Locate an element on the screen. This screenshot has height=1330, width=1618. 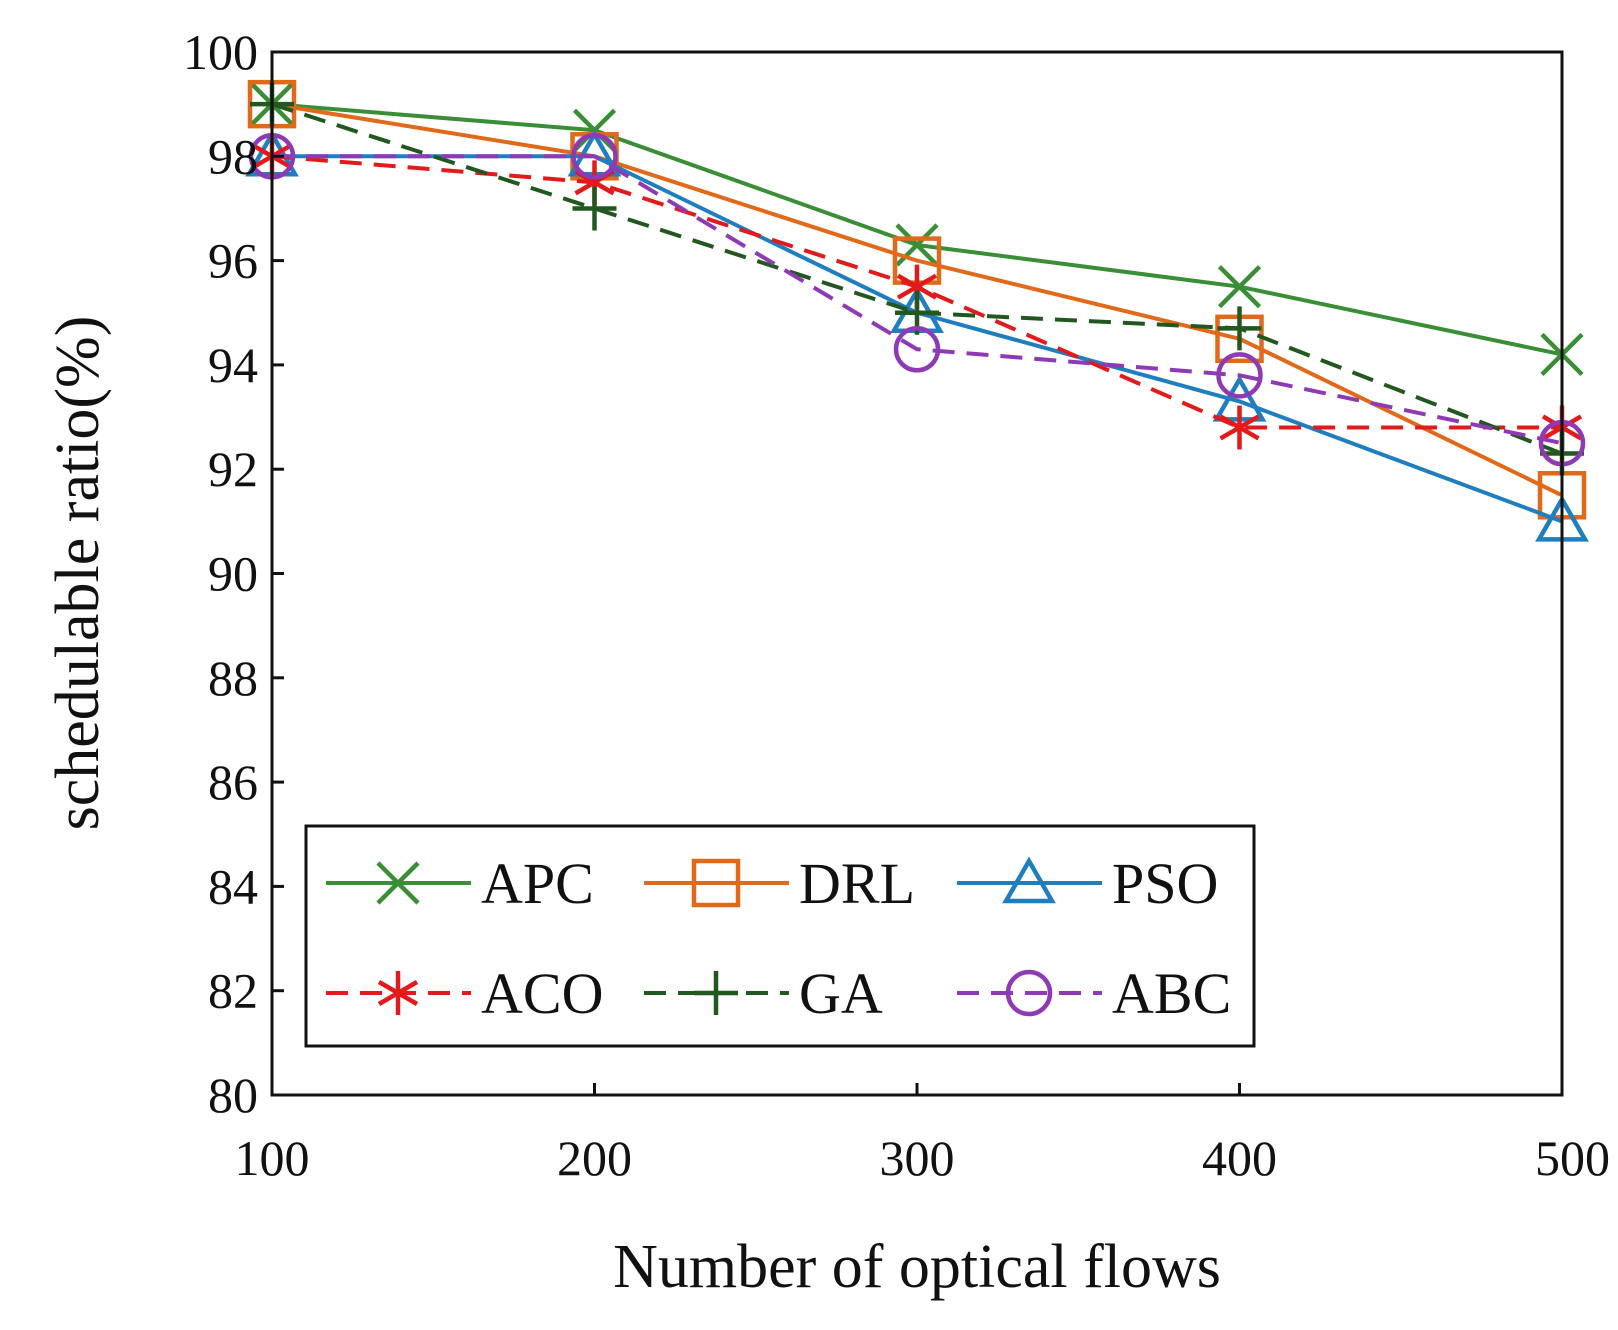
legend-box is located at coordinates (780, 936).